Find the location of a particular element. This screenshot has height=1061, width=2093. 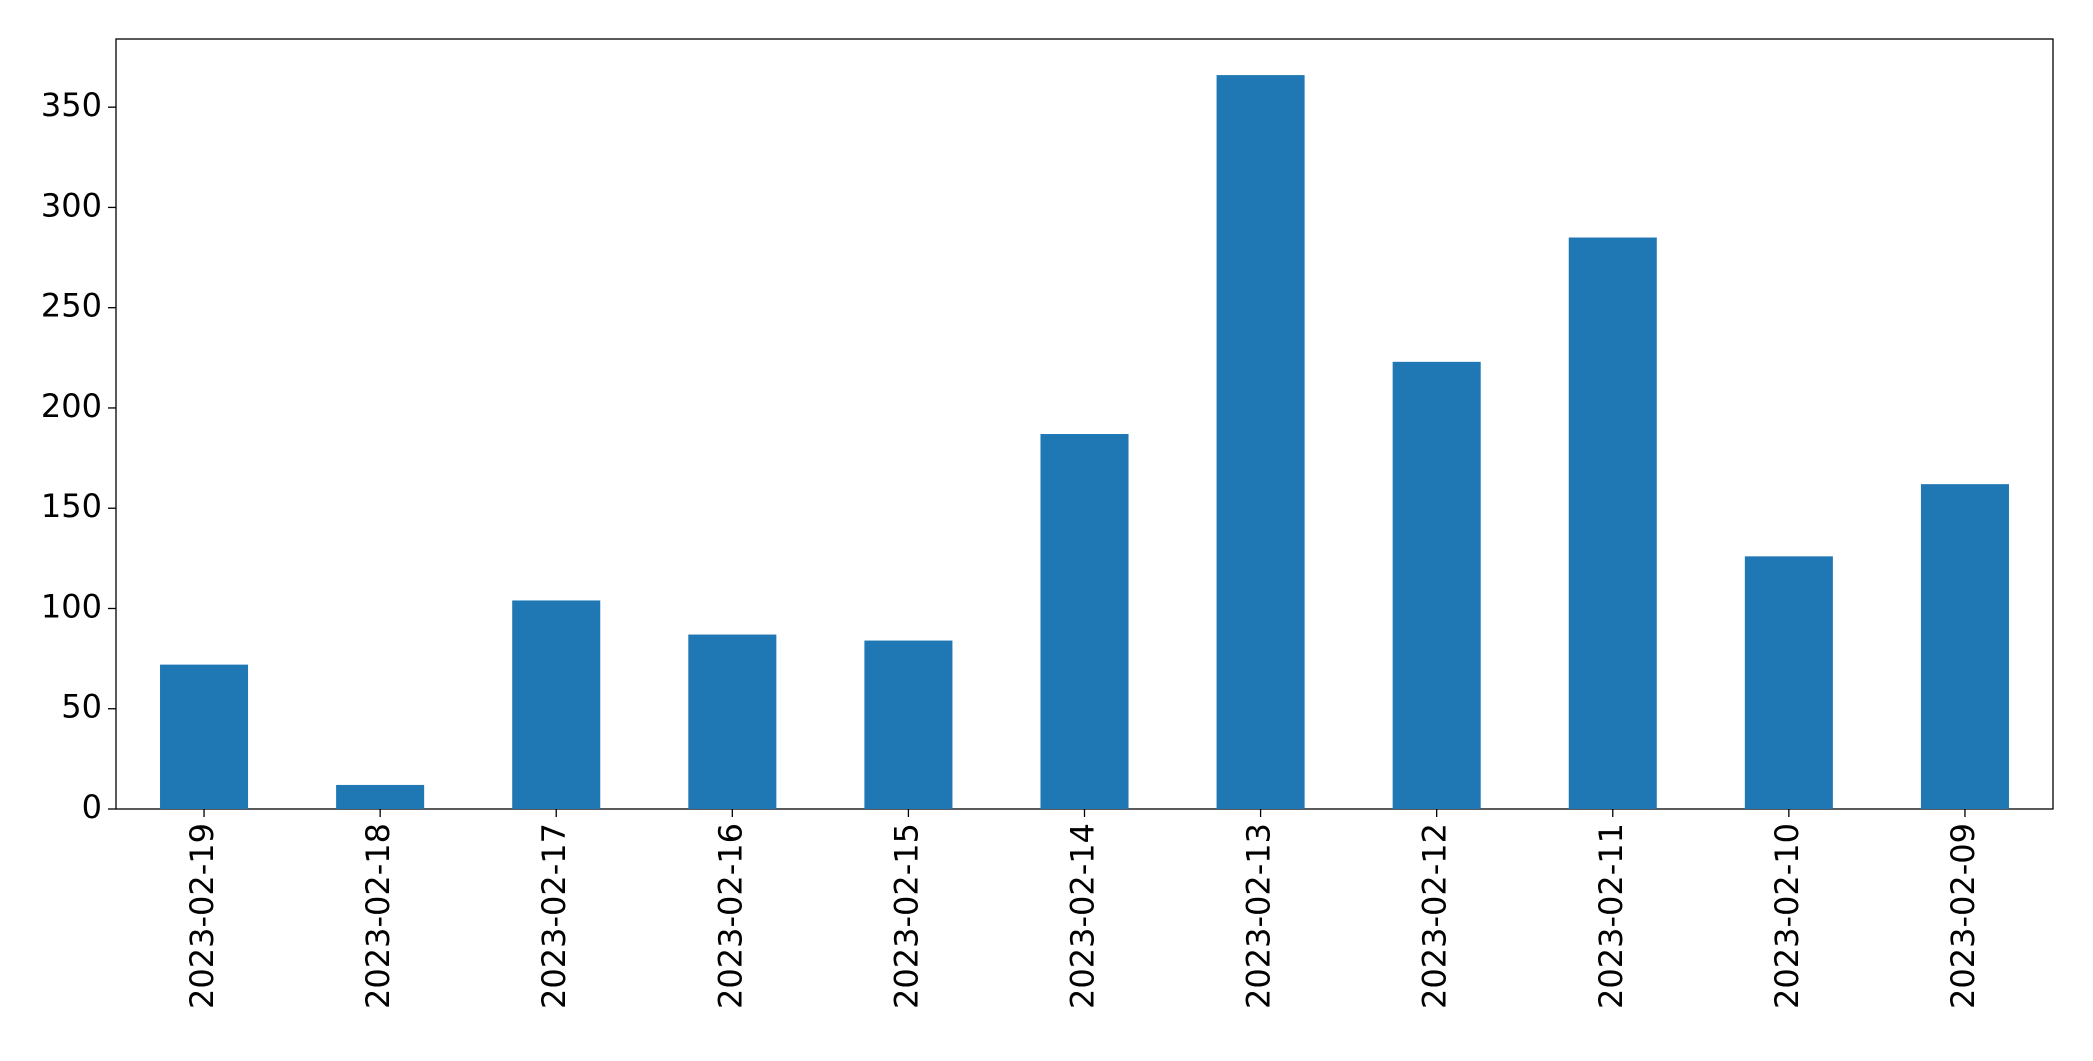

y-tick-label: 250 is located at coordinates (71, 306).